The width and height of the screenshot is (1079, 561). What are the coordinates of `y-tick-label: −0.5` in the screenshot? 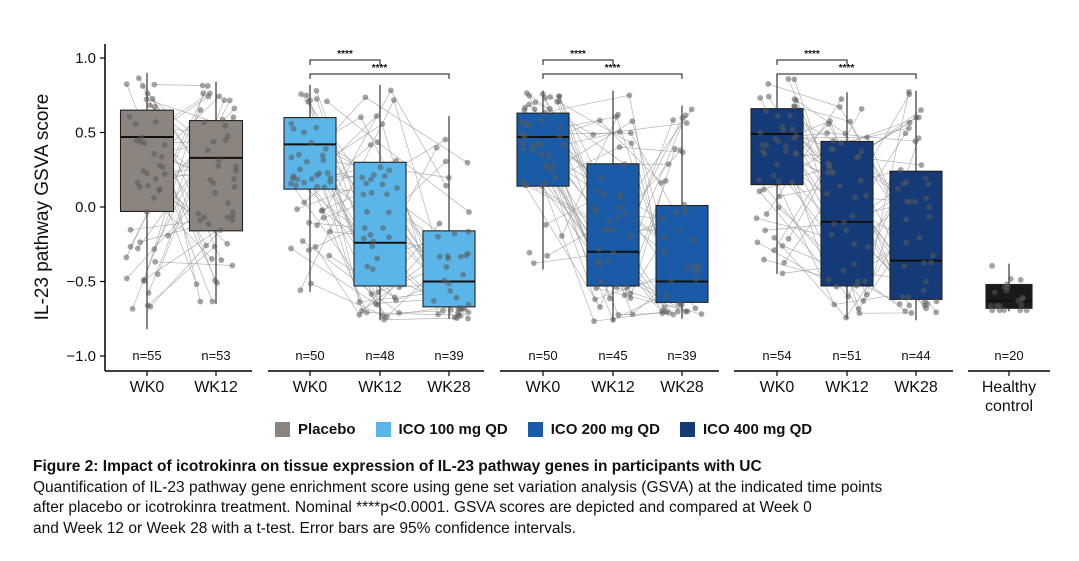 It's located at (81, 282).